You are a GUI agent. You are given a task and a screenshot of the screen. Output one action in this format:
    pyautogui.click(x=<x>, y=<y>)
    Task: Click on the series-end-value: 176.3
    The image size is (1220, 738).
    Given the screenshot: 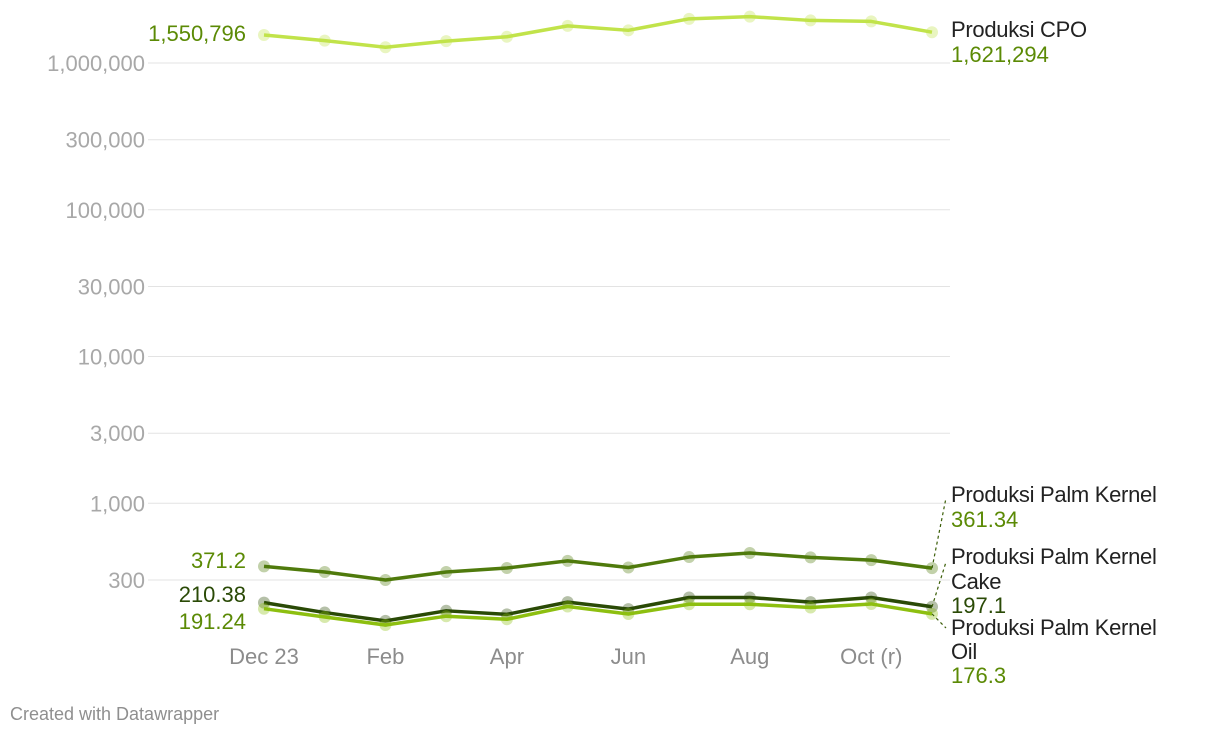 What is the action you would take?
    pyautogui.click(x=978, y=675)
    